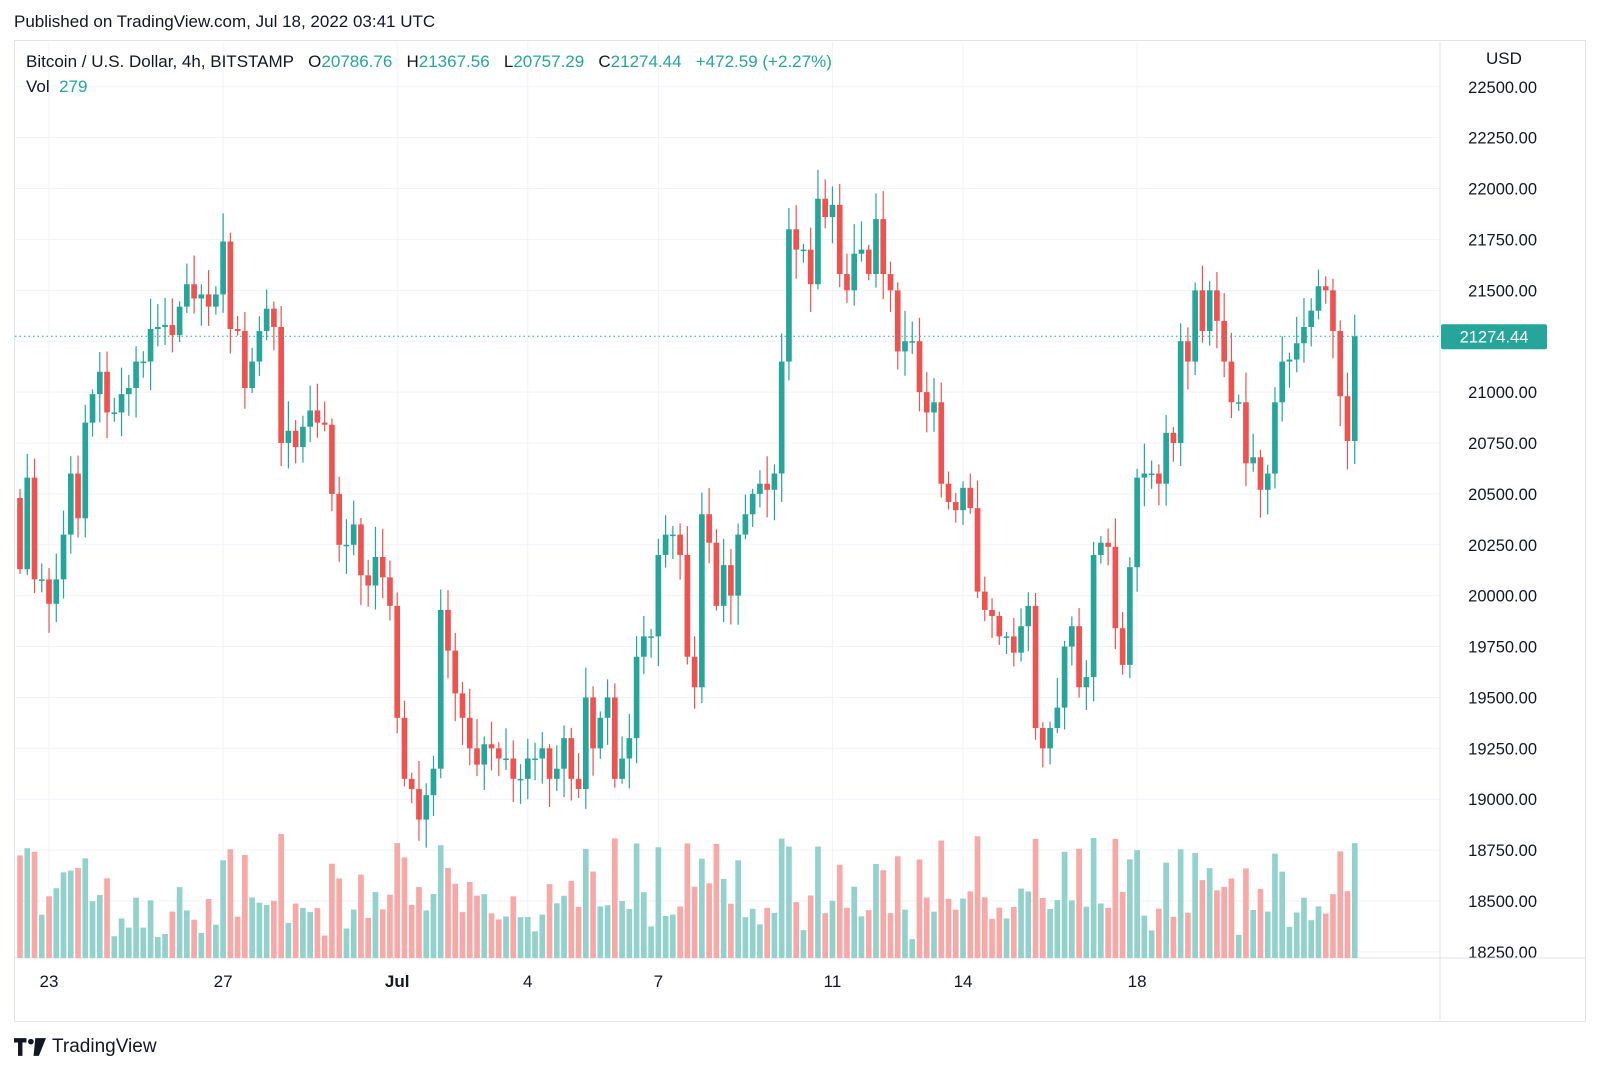  I want to click on symbol-label: Bitcoin / U.S. Dollar, 4h, BITSTAMP, so click(160, 61).